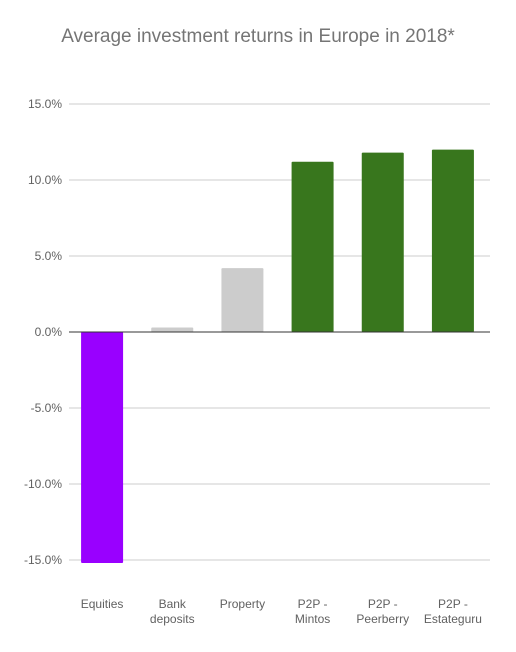 The width and height of the screenshot is (516, 652). What do you see at coordinates (382, 611) in the screenshot?
I see `x-tick-label: P2P -Peerberry` at bounding box center [382, 611].